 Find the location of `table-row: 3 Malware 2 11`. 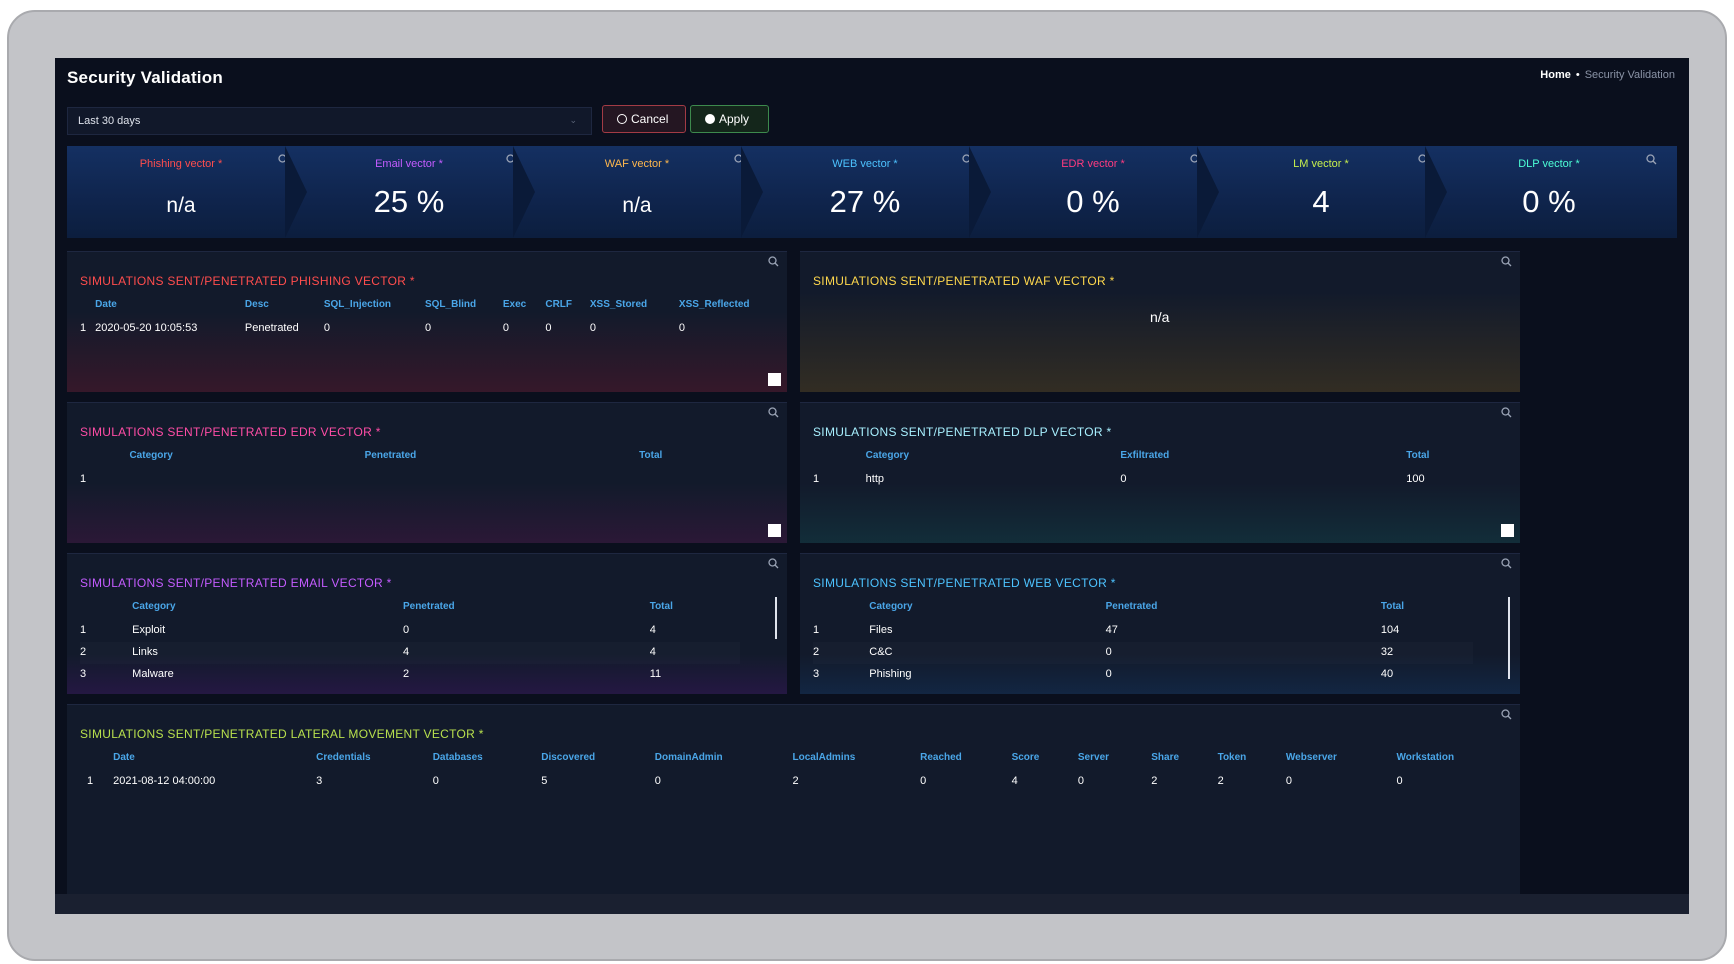

table-row: 3 Malware 2 11 is located at coordinates (410, 675).